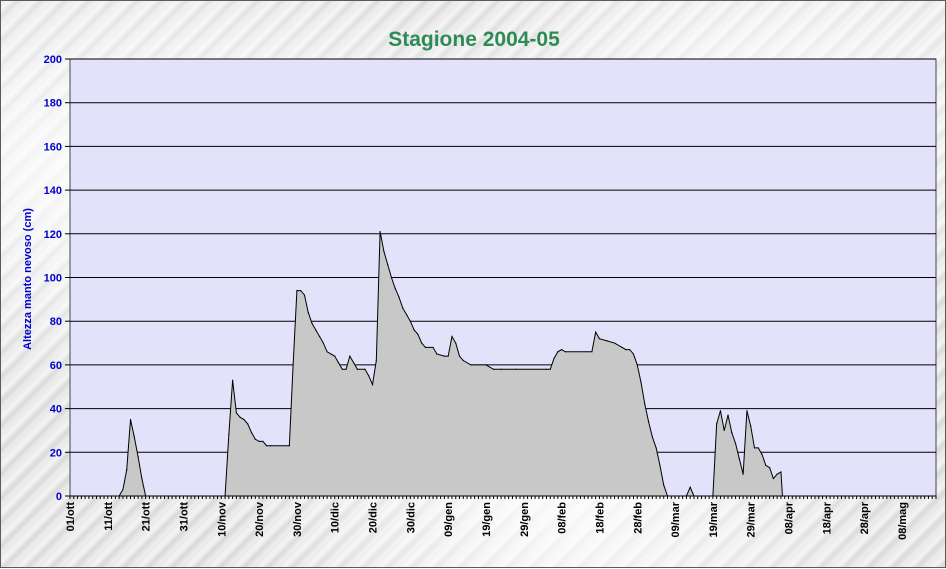 This screenshot has height=569, width=946. Describe the element at coordinates (184, 517) in the screenshot. I see `x-tick-label: 31/ott` at that location.